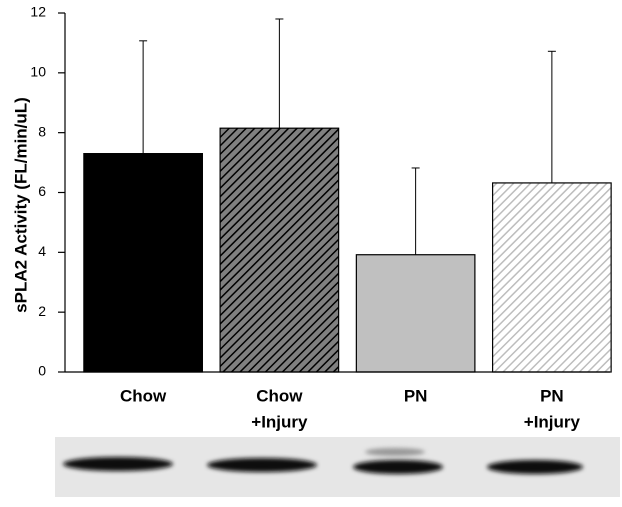 This screenshot has height=507, width=622. Describe the element at coordinates (20, 205) in the screenshot. I see `y-axis-label: sPLA2 Activity (FL/min/uL)` at that location.